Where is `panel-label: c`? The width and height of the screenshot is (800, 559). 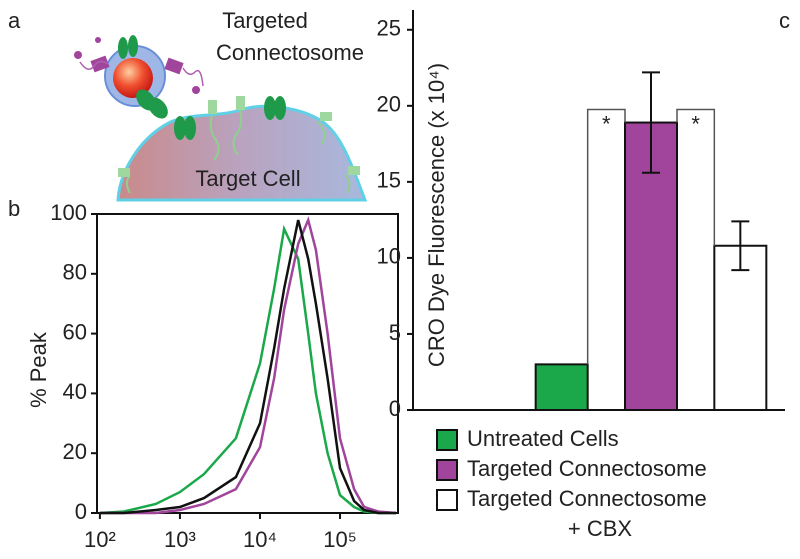 panel-label: c is located at coordinates (784, 20).